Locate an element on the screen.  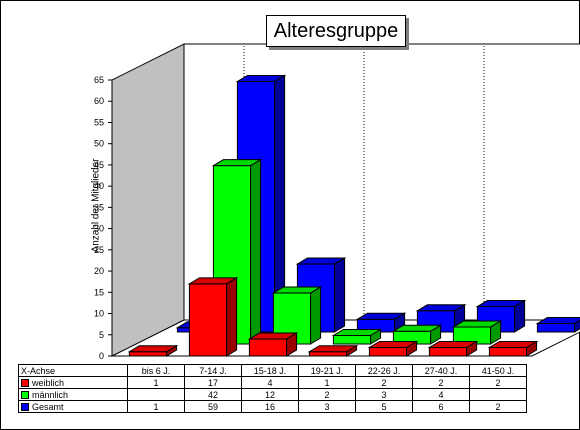
y-tick-label: 25 is located at coordinates (99, 250).